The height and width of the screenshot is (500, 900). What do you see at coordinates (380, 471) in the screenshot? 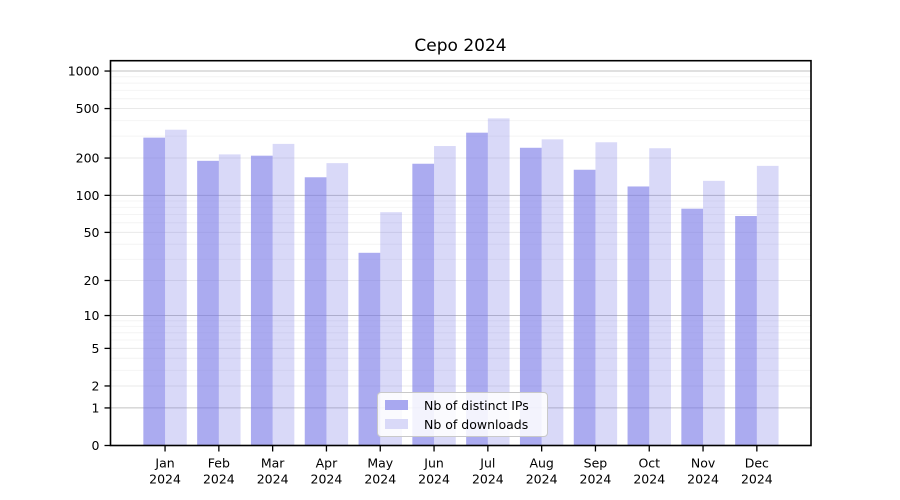
I see `x-tick-label-may: May 2024` at bounding box center [380, 471].